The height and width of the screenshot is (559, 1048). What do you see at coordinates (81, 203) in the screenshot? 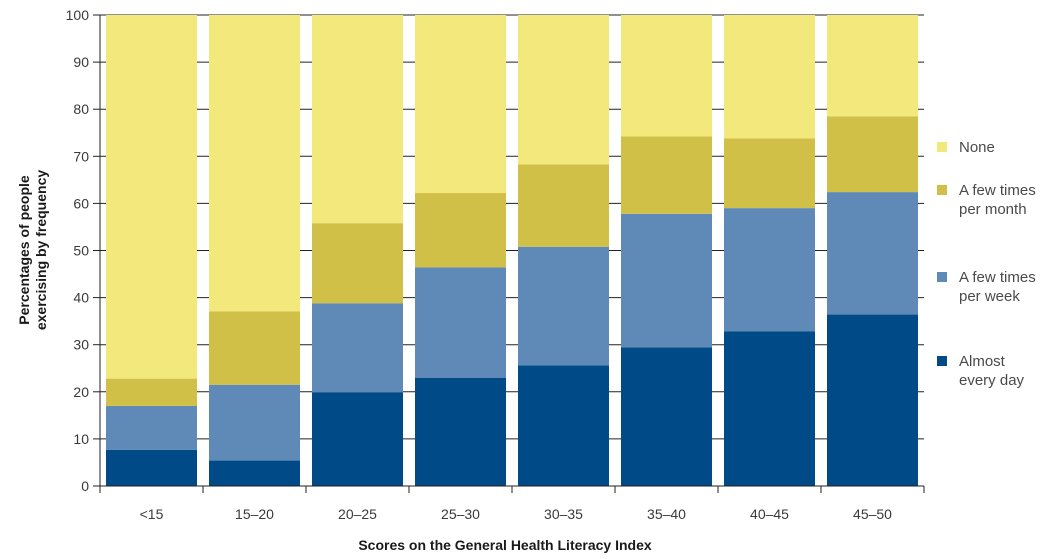
I see `y-tick-label: 60` at bounding box center [81, 203].